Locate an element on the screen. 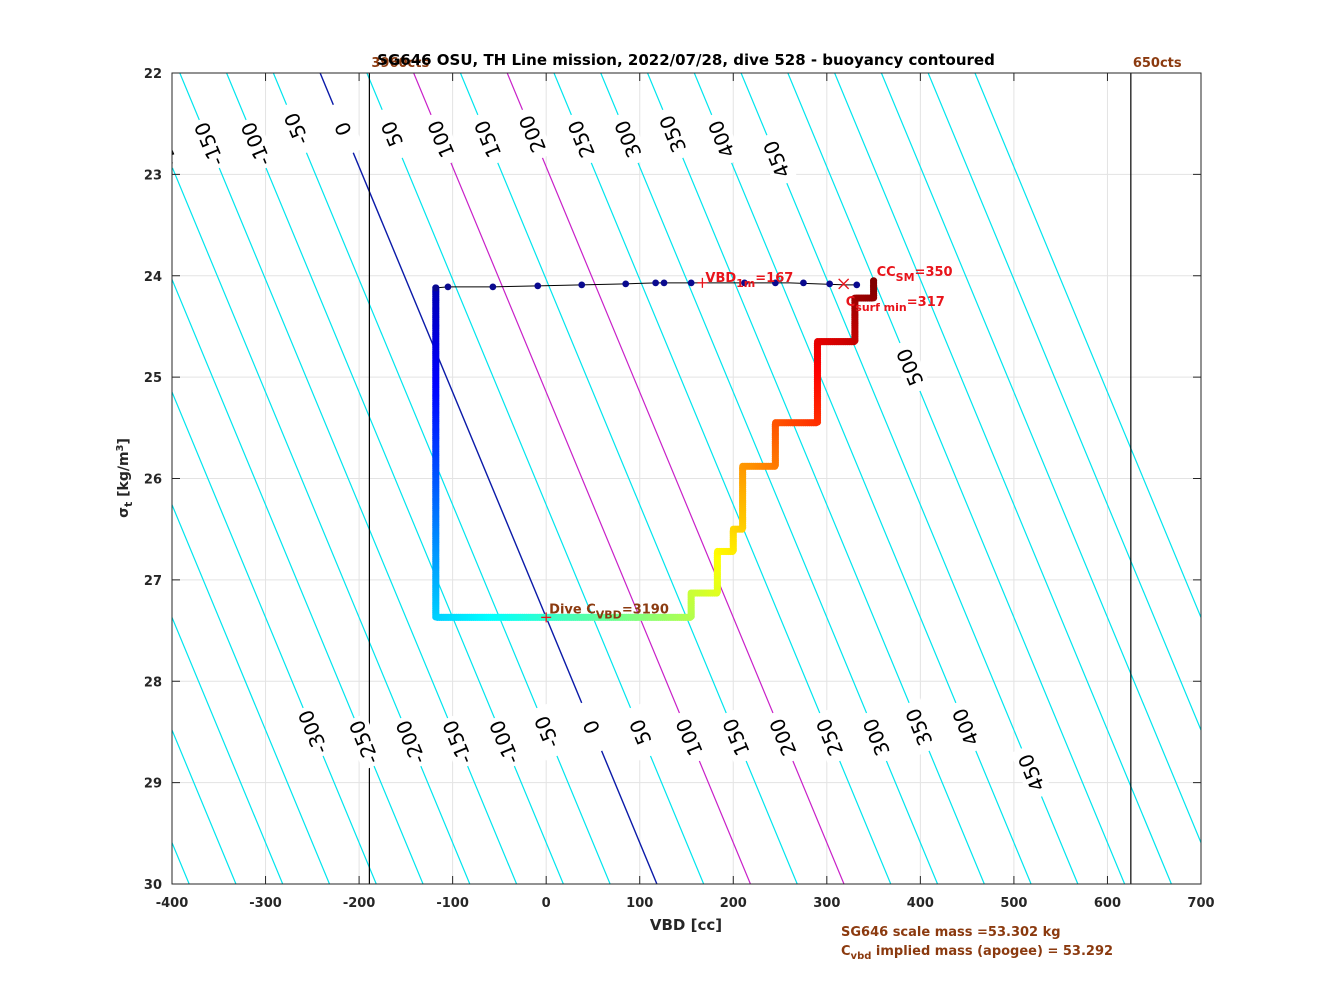  x-tick-label: 400 is located at coordinates (920, 903).